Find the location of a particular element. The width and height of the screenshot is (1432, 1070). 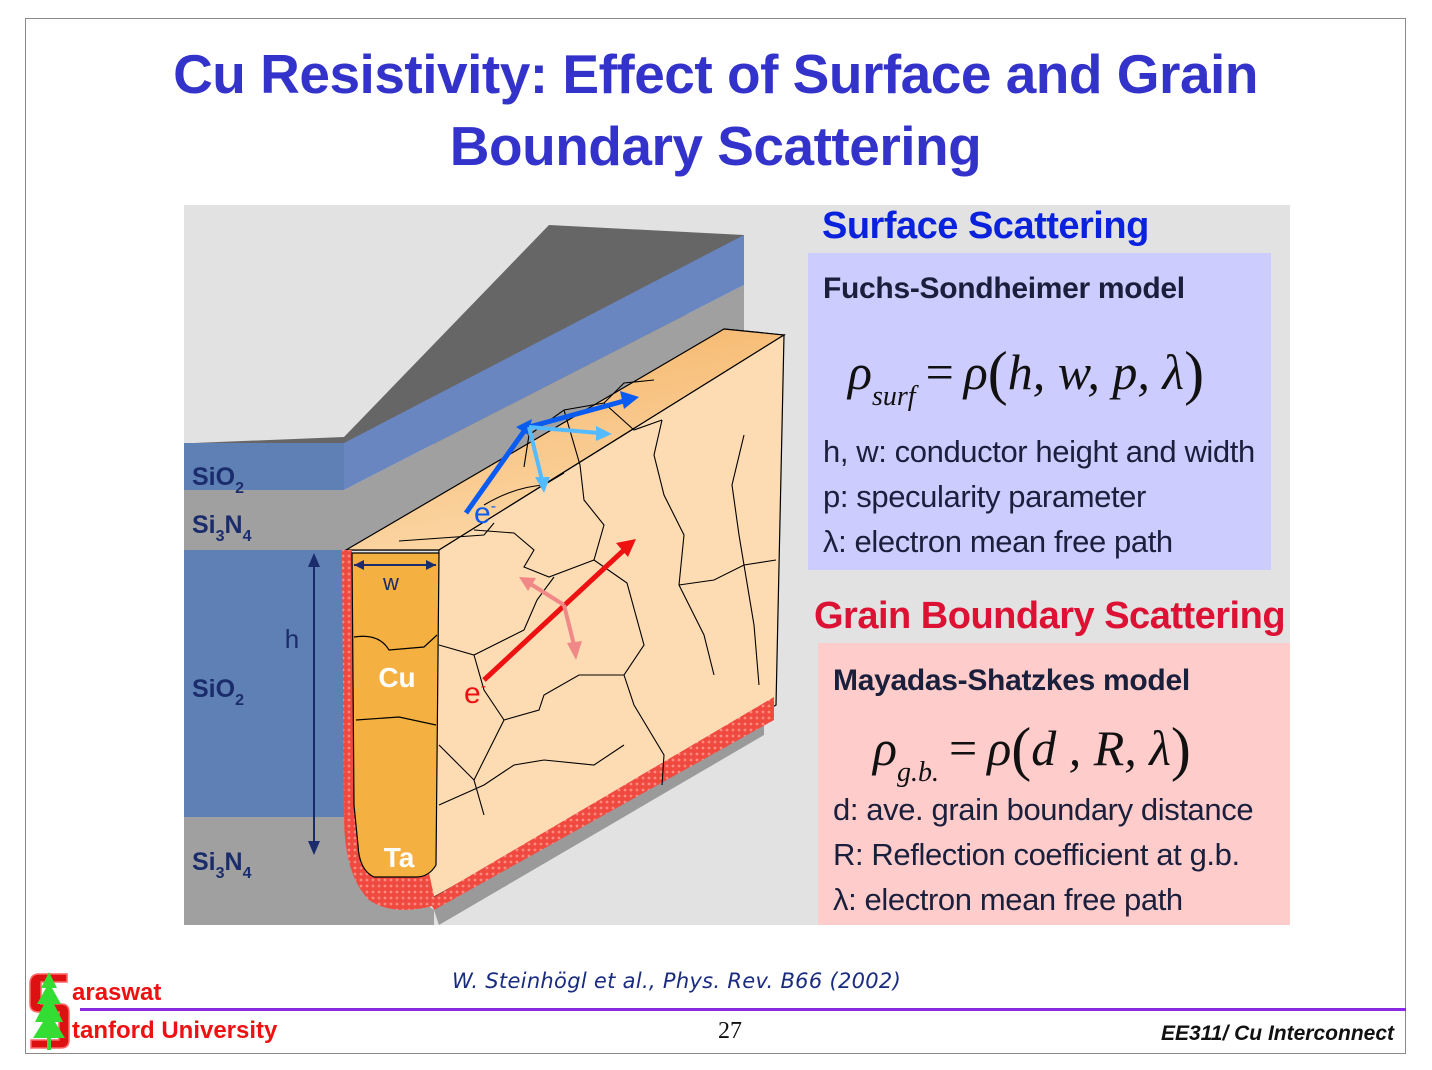

height-label: h is located at coordinates (292, 639).